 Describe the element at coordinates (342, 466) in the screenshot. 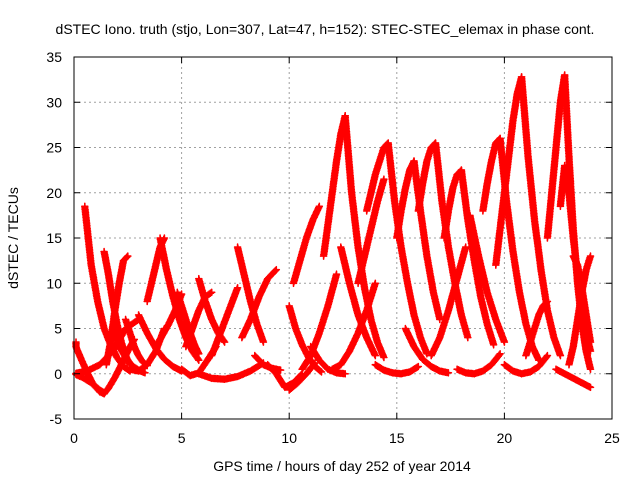

I see `x-axis-title: GPS time / hours of day 252 of year 2014` at that location.